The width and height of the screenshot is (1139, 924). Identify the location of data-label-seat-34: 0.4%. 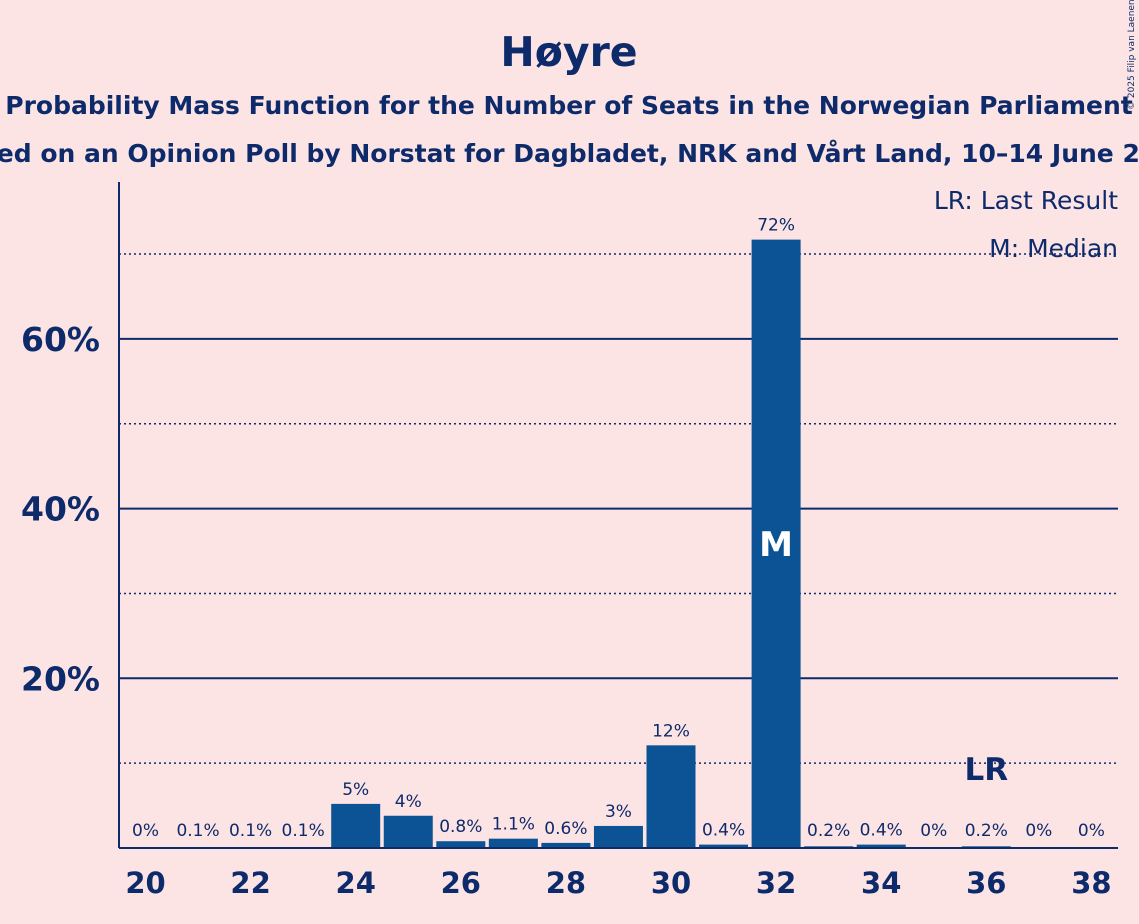
(881, 831).